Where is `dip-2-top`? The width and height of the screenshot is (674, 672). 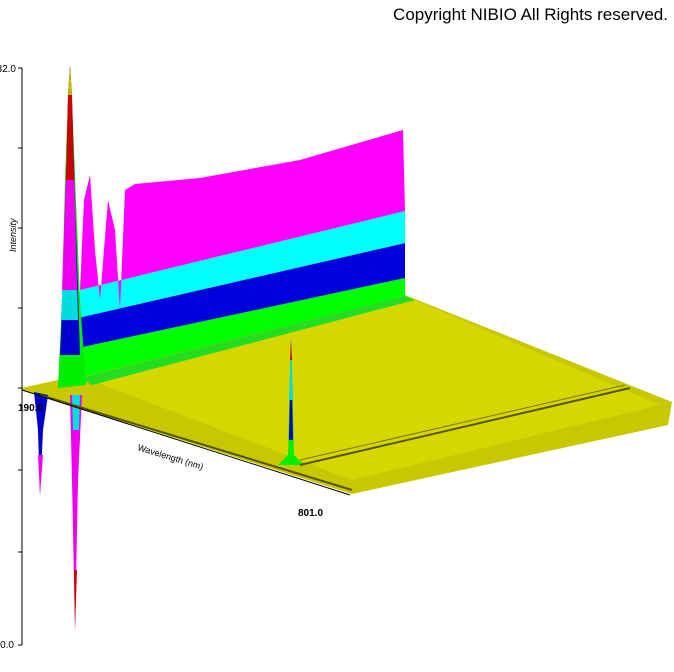 dip-2-top is located at coordinates (76, 412).